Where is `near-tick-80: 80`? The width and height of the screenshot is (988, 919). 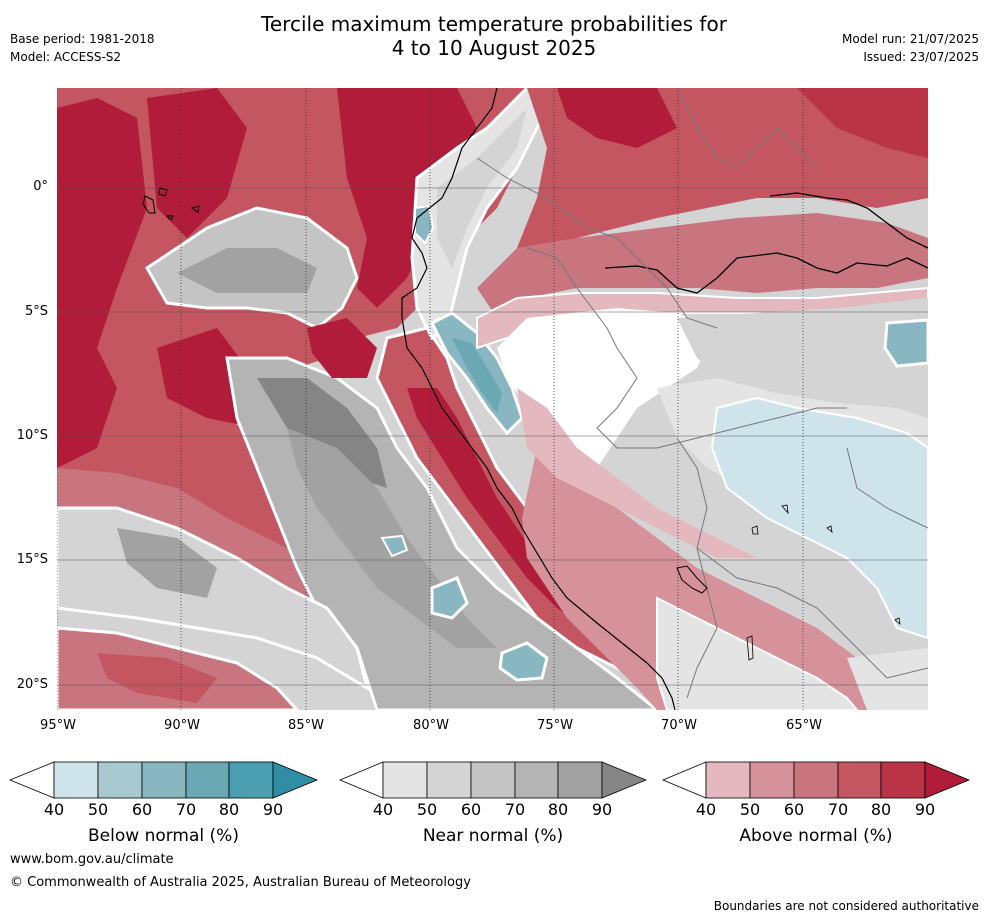
near-tick-80: 80 is located at coordinates (558, 809).